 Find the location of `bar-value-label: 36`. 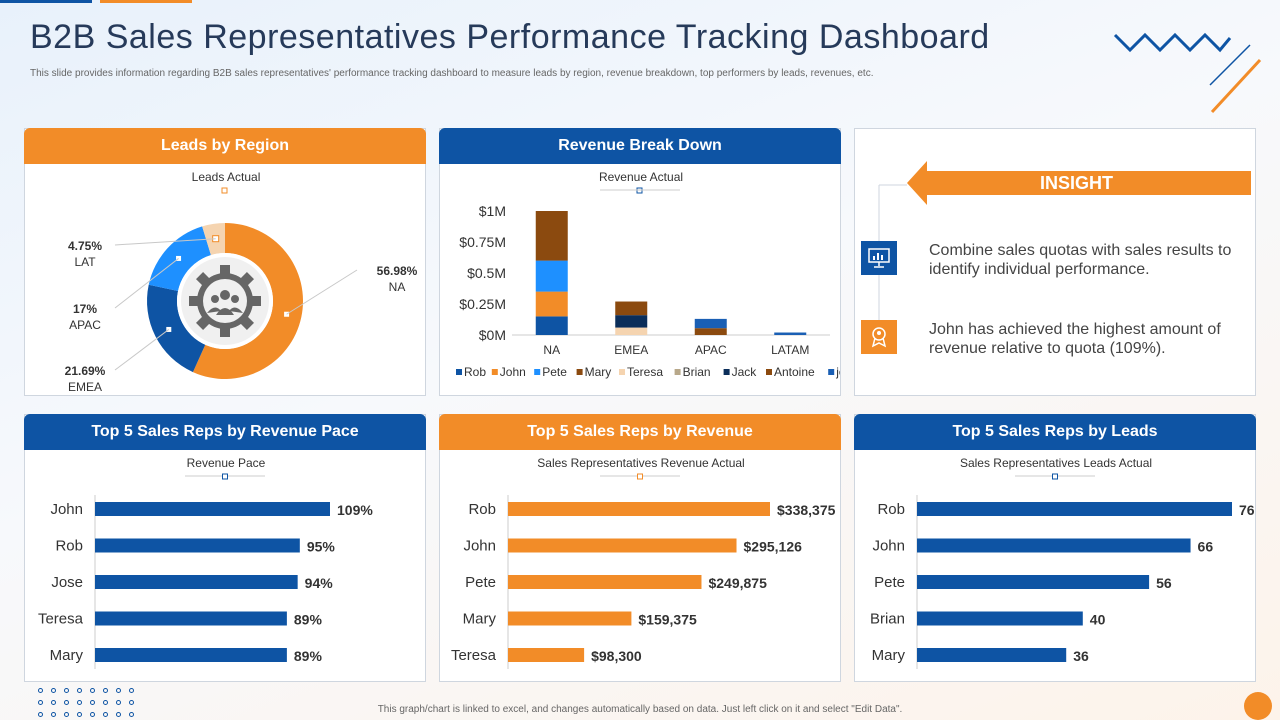

bar-value-label: 36 is located at coordinates (1081, 656).